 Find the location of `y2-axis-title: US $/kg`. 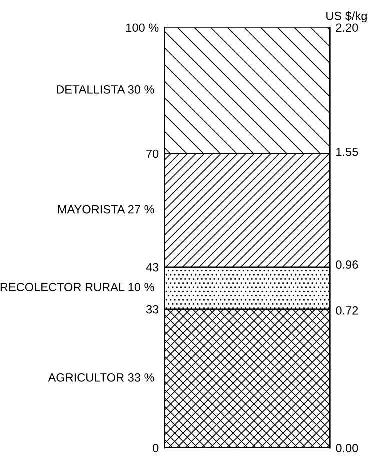

y2-axis-title: US $/kg is located at coordinates (346, 17).